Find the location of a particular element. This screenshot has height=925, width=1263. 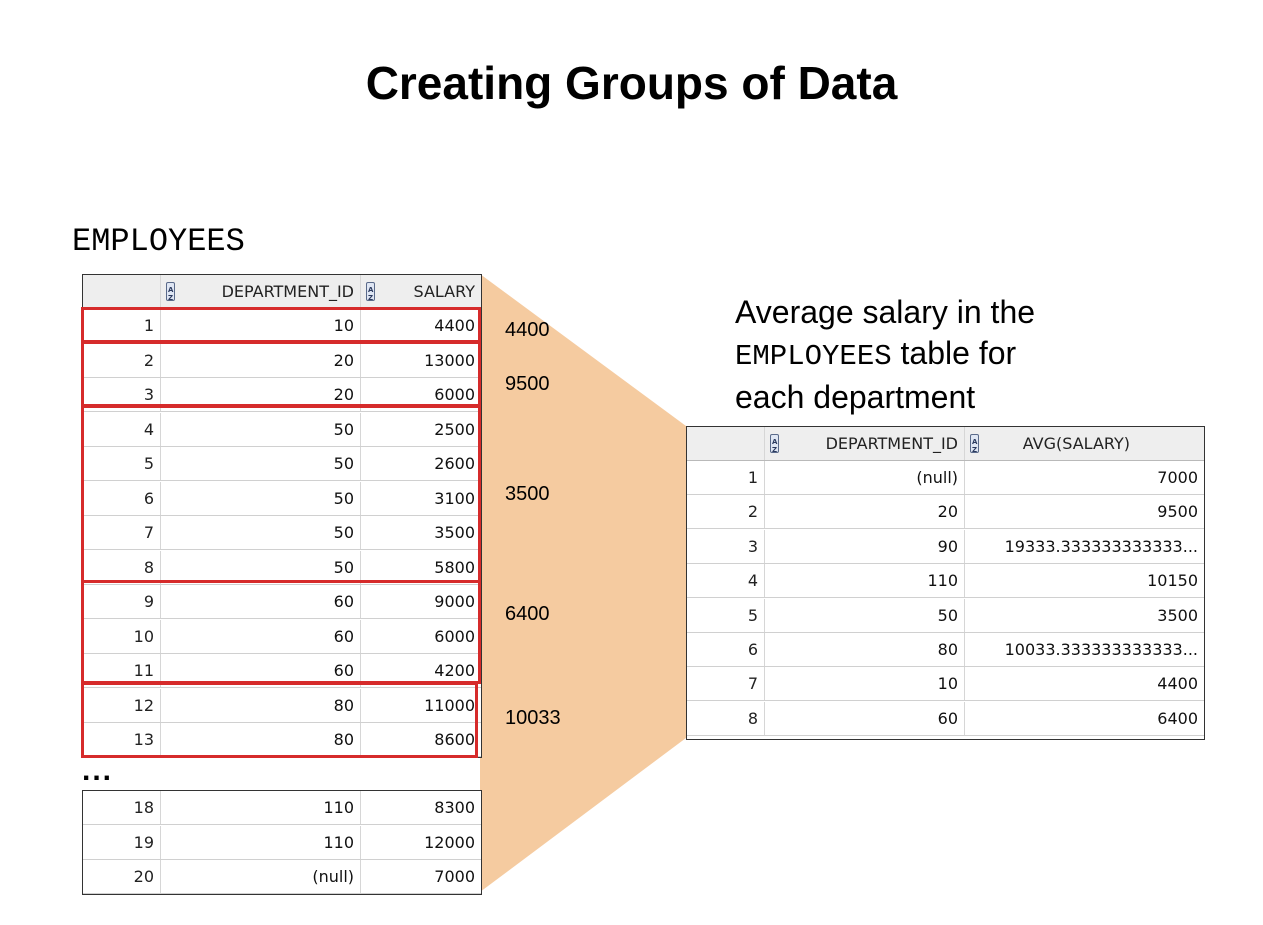

table-row: 2 20 9500 is located at coordinates (945, 512).